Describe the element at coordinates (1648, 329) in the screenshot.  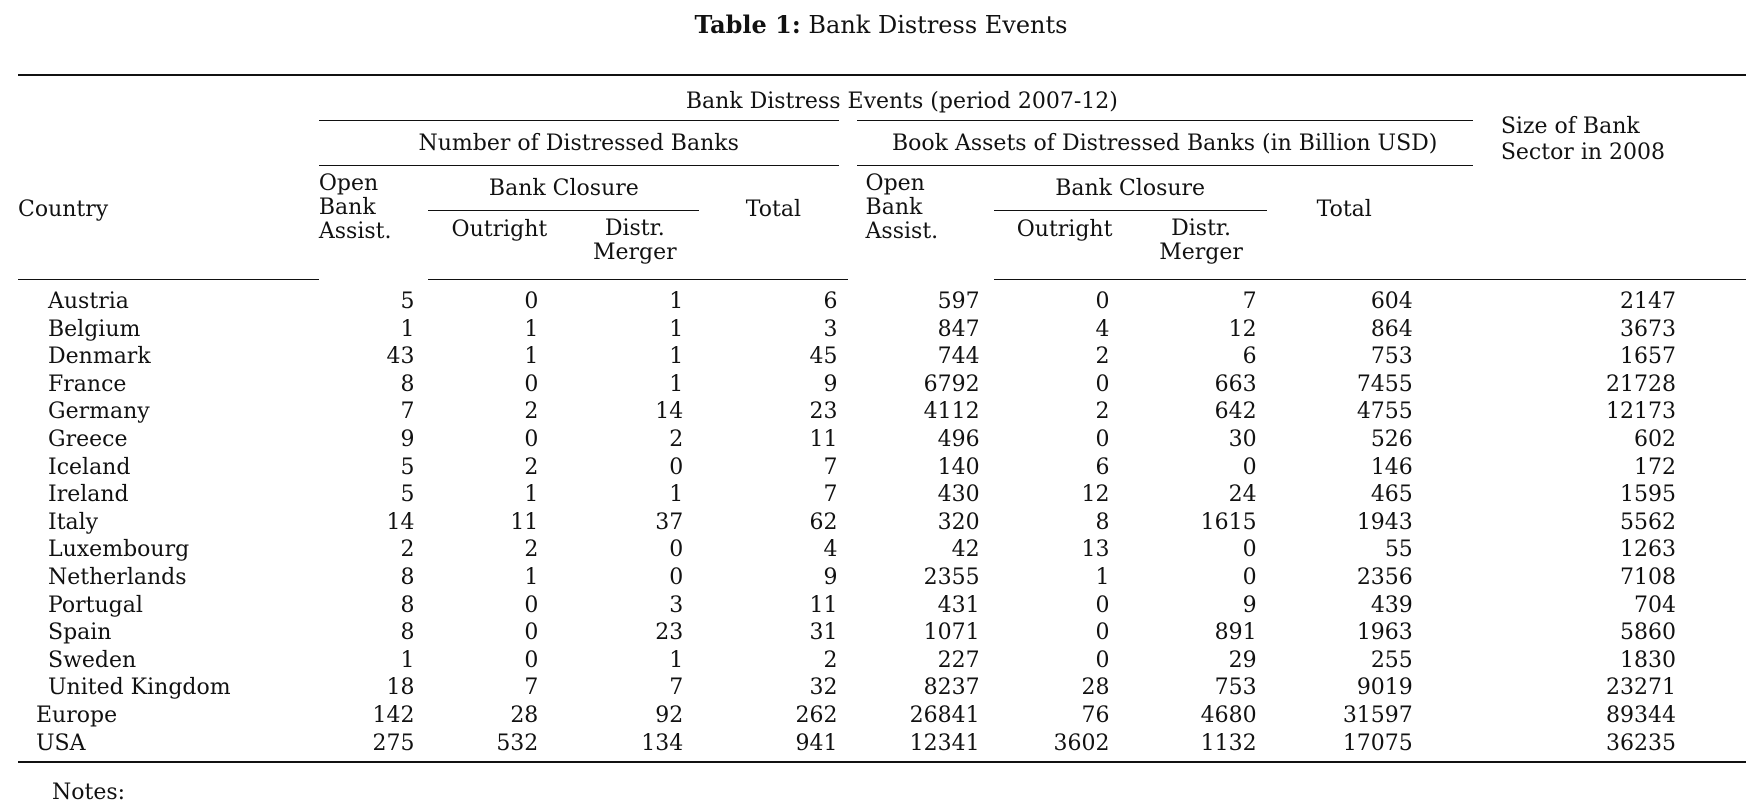
I see `size-cell: 3673` at that location.